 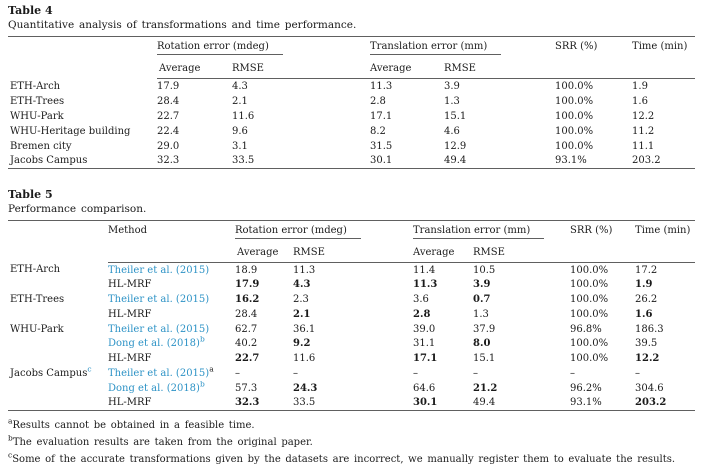 I want to click on value-cell: 96.2%, so click(x=586, y=388).